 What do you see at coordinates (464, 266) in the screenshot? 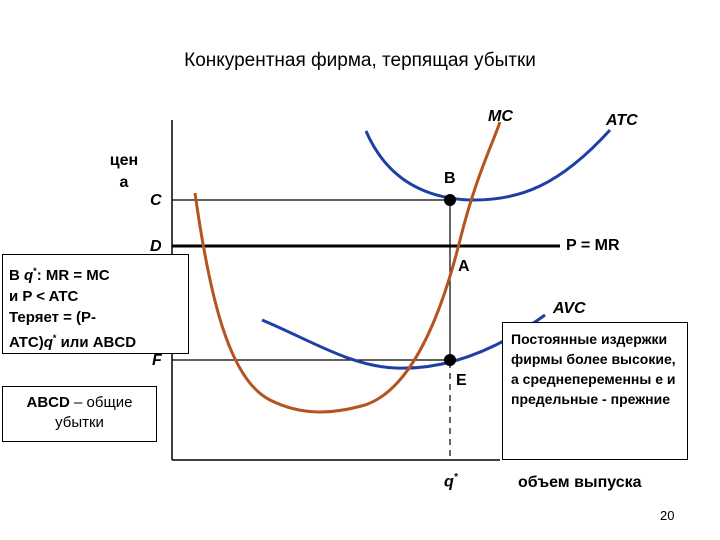
I see `label-a: A` at bounding box center [464, 266].